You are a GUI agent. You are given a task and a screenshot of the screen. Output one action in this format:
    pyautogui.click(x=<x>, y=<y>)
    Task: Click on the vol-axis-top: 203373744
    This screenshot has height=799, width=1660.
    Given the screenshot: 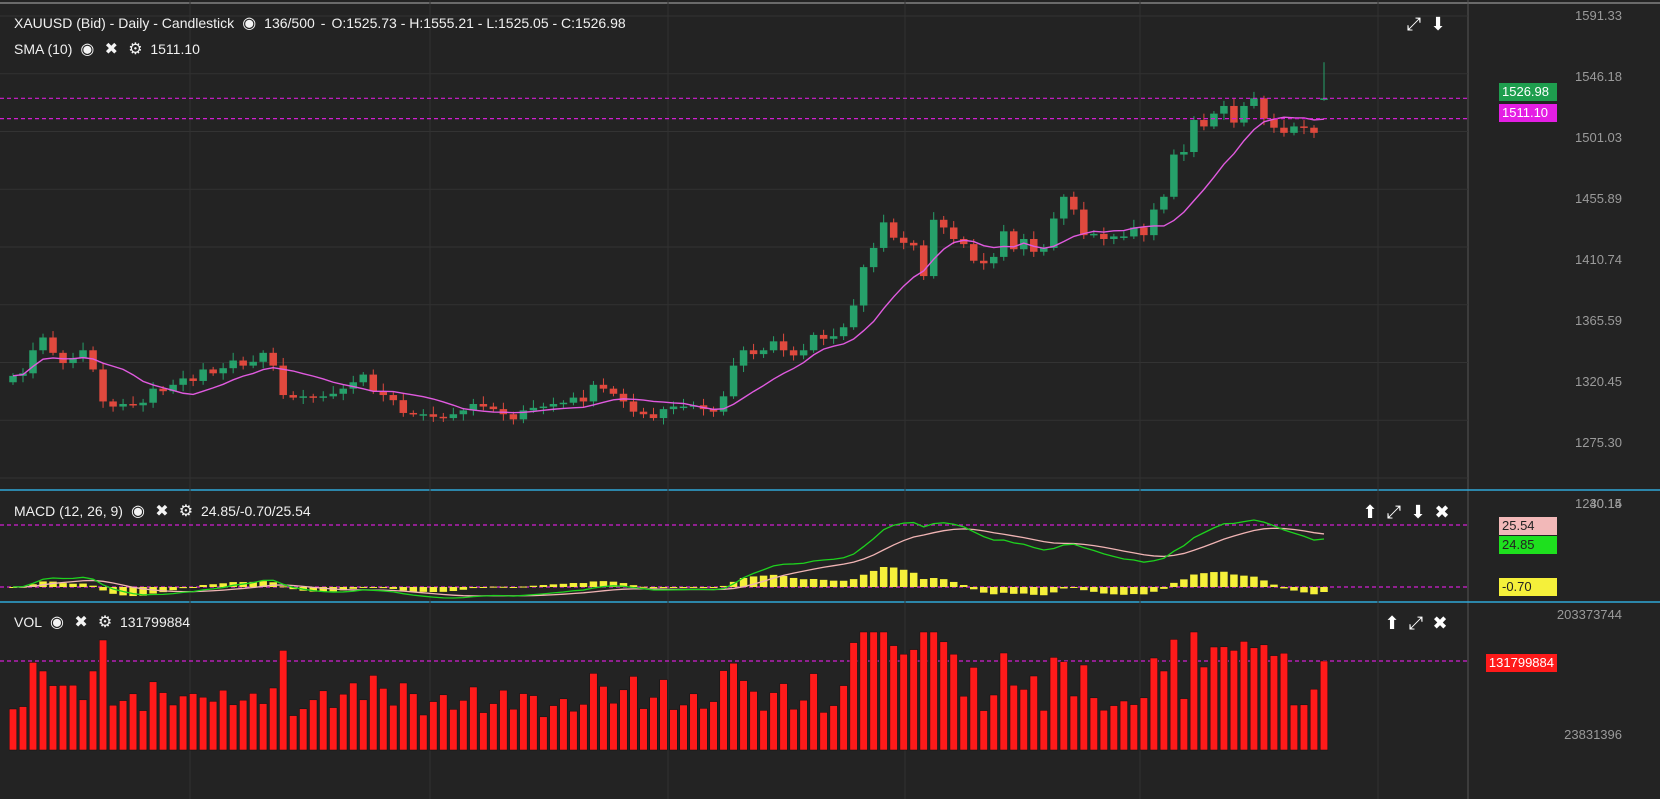 What is the action you would take?
    pyautogui.click(x=1589, y=614)
    